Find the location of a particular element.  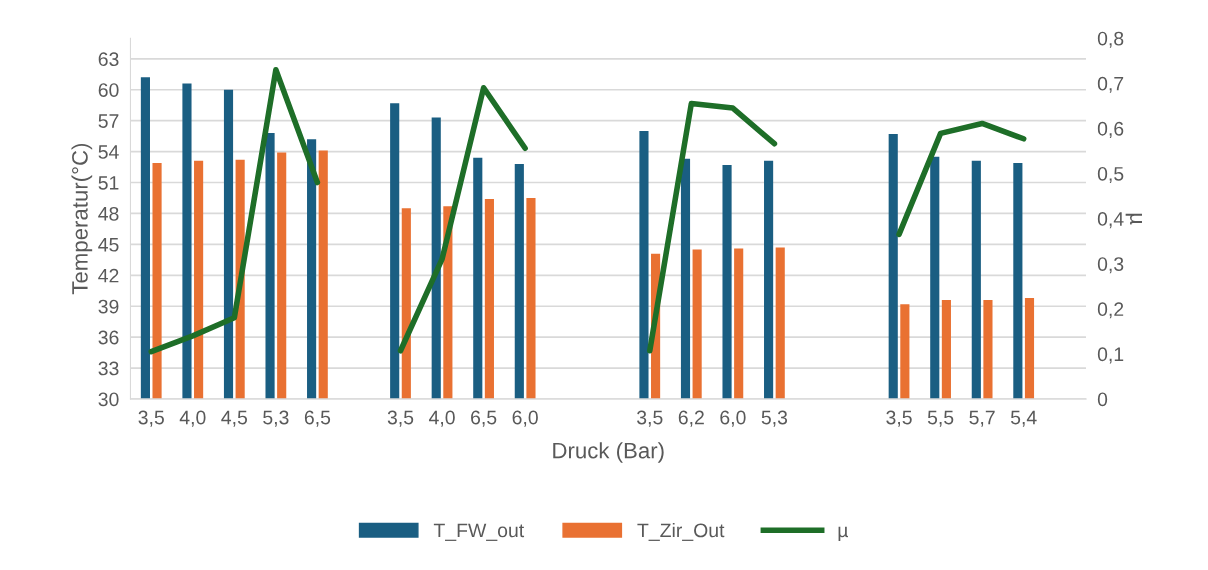

legend-label: µ is located at coordinates (843, 534).